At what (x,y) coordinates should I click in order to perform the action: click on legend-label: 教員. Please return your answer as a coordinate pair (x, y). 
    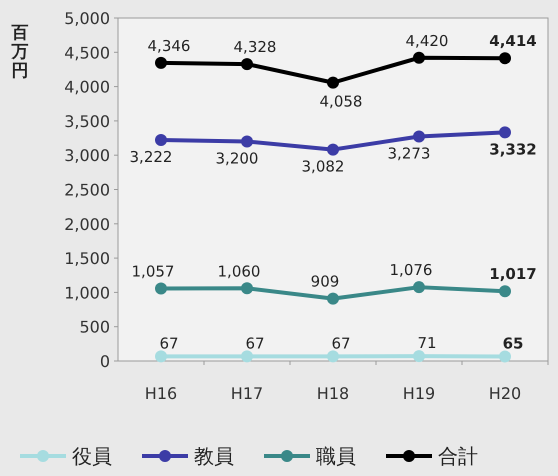
    Looking at the image, I should click on (214, 456).